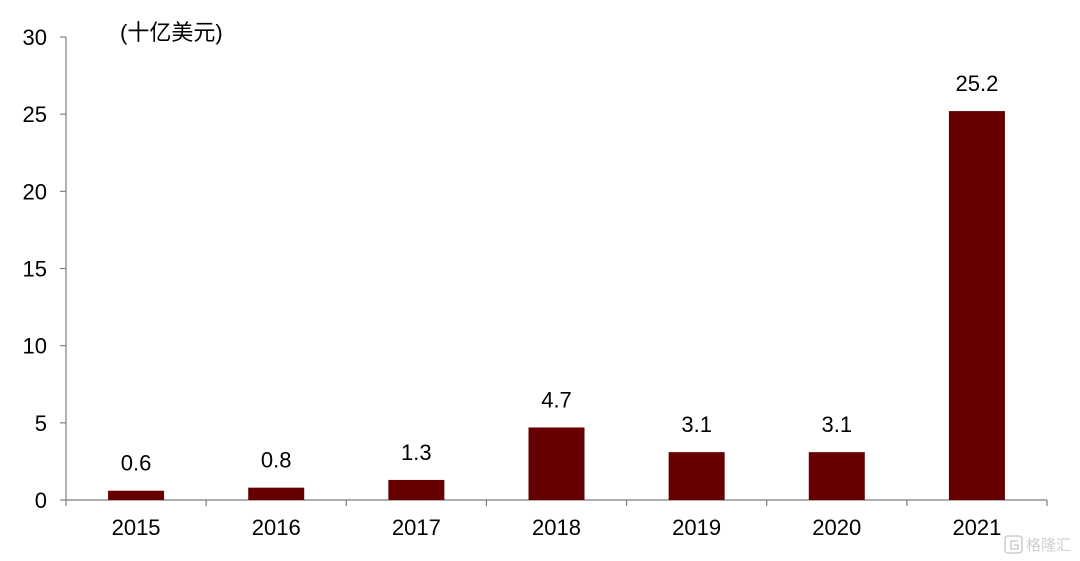 The height and width of the screenshot is (561, 1080). What do you see at coordinates (276, 527) in the screenshot?
I see `x-tick-label-2016: 2016` at bounding box center [276, 527].